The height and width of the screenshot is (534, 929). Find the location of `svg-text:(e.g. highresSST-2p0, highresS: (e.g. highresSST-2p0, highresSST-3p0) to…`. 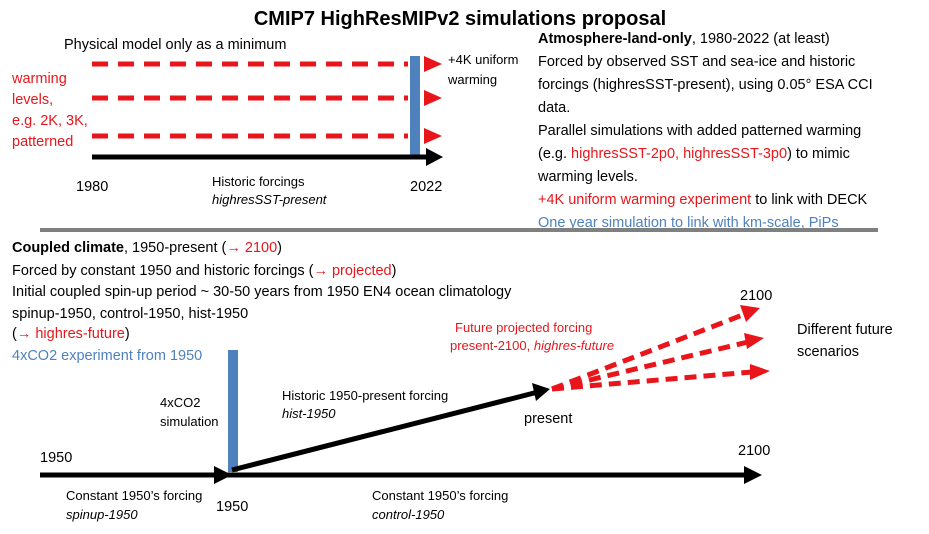

svg-text:(e.g. highresSST-2p0, highresS: (e.g. highresSST-2p0, highresSST-3p0) to… is located at coordinates (694, 154).